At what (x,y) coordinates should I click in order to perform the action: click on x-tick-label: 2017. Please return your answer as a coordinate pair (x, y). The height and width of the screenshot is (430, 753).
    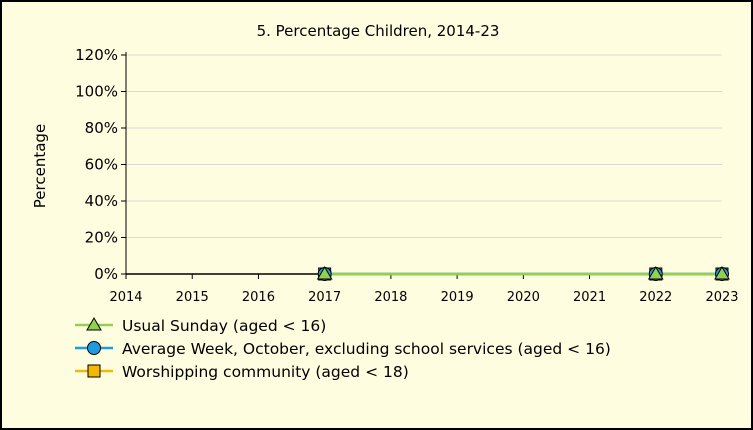
    Looking at the image, I should click on (324, 297).